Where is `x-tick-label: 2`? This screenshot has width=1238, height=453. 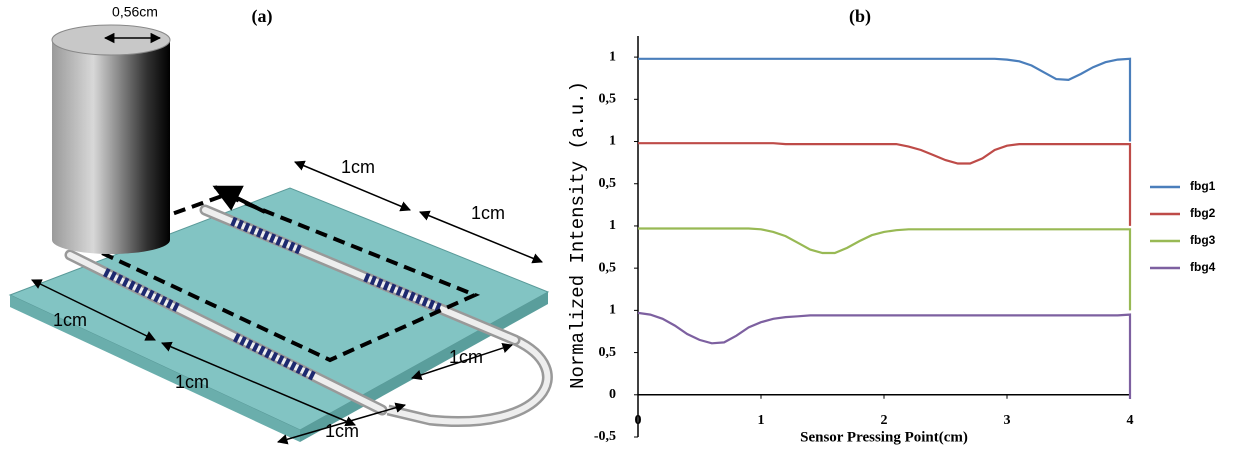 x-tick-label: 2 is located at coordinates (884, 420).